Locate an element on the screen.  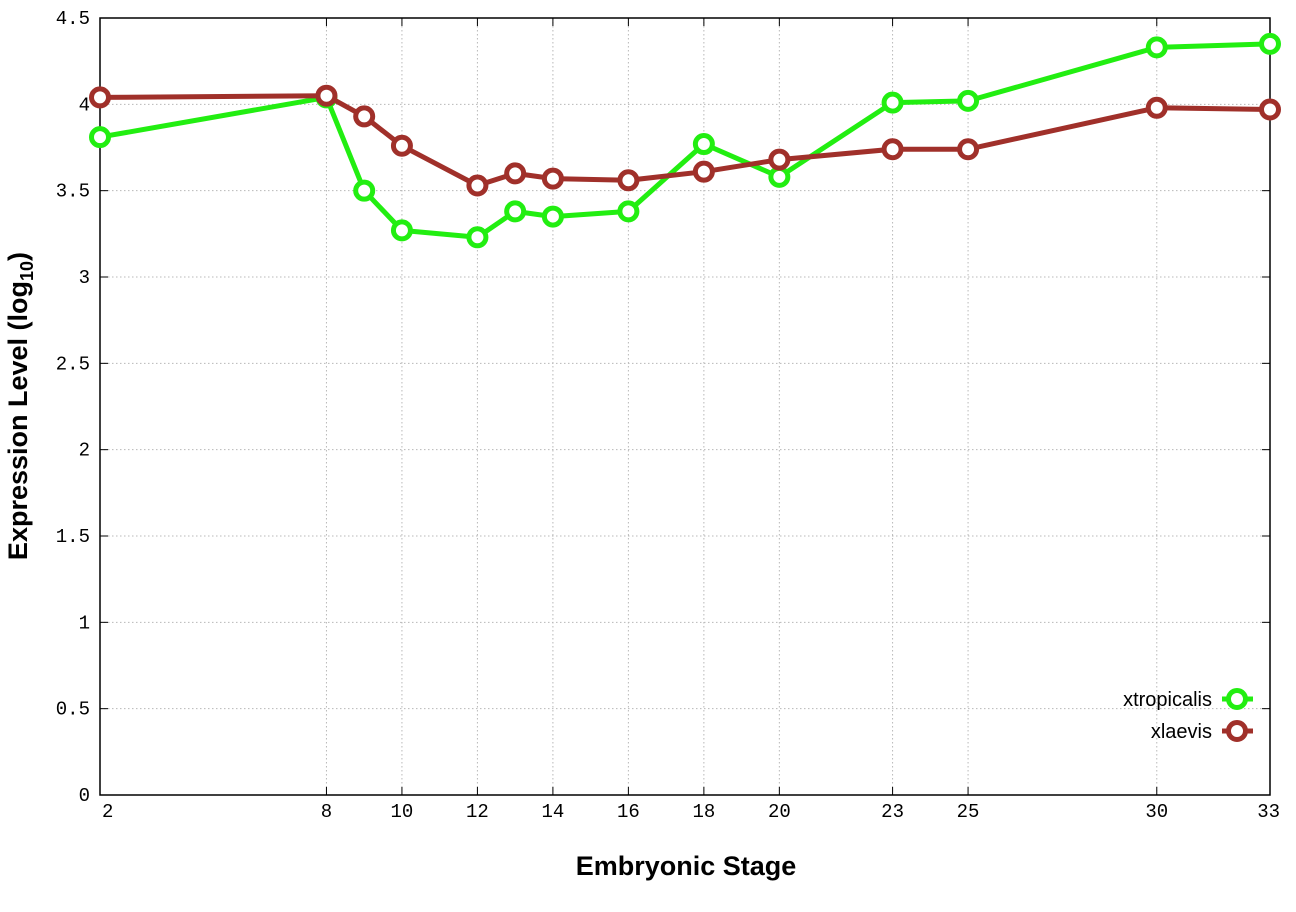
y-tick-label: 1 is located at coordinates (84, 623).